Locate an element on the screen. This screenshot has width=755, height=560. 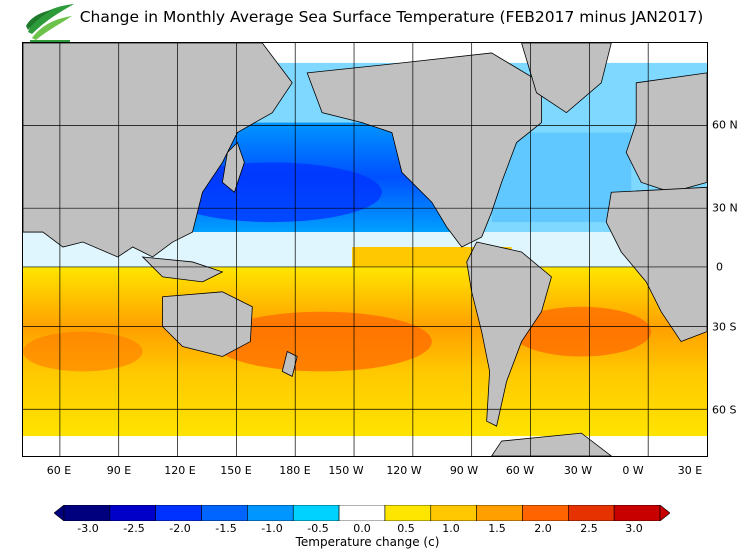
indian-ocean-hot is located at coordinates (83, 351).